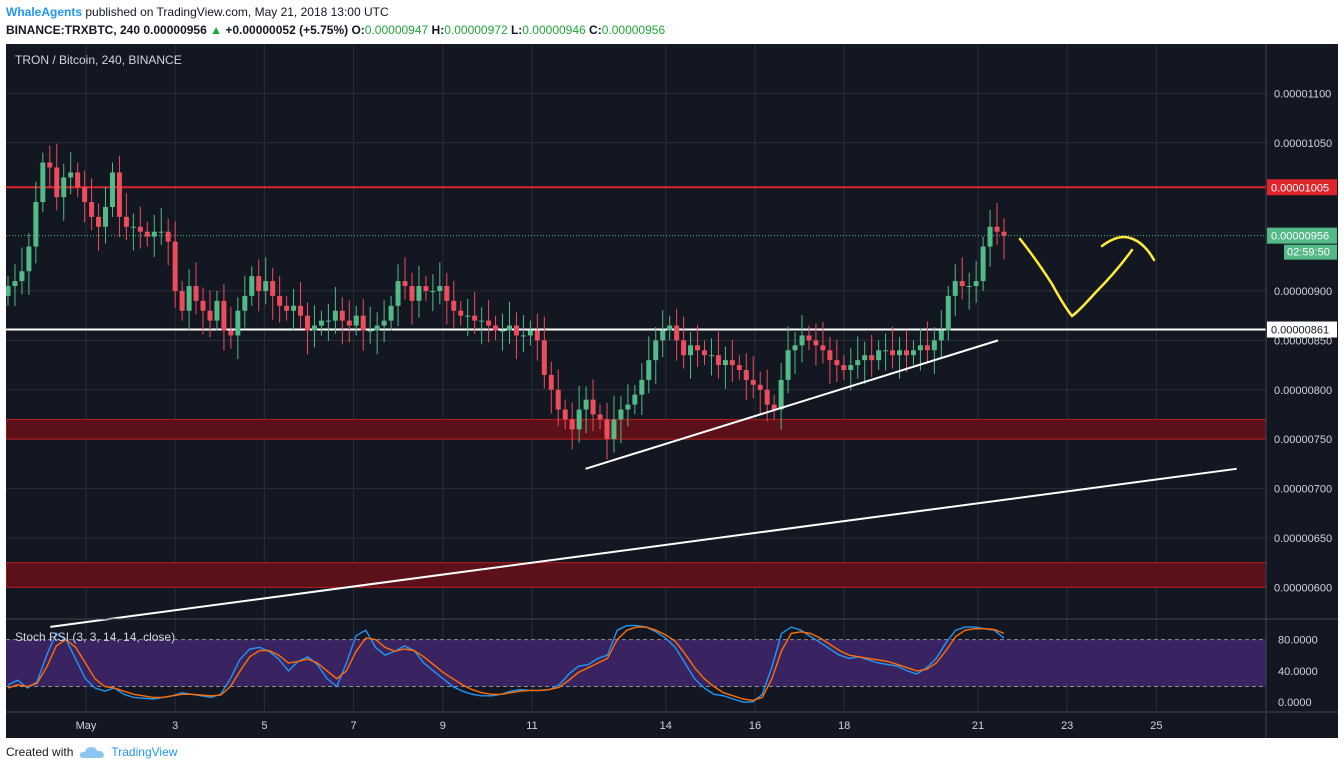 This screenshot has height=771, width=1344. What do you see at coordinates (73, 30) in the screenshot?
I see `symbol-label: BINANCE:TRXBTC, 240` at bounding box center [73, 30].